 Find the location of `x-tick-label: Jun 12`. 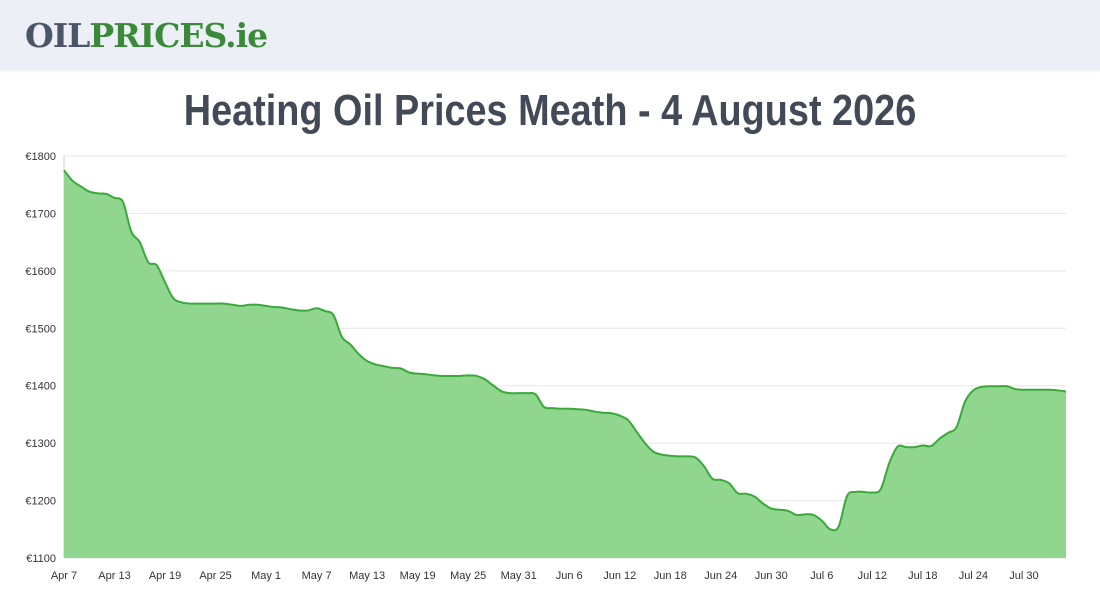

x-tick-label: Jun 12 is located at coordinates (619, 576).